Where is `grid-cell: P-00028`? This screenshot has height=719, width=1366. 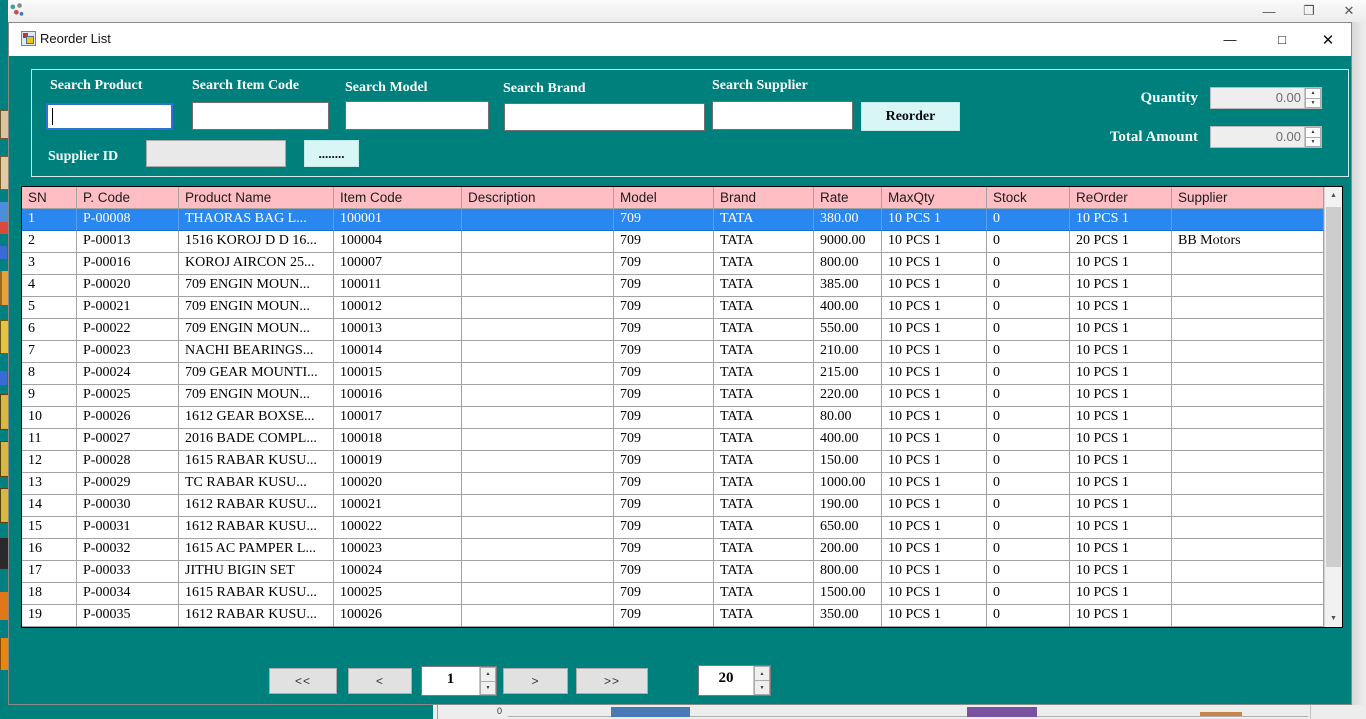 grid-cell: P-00028 is located at coordinates (128, 462).